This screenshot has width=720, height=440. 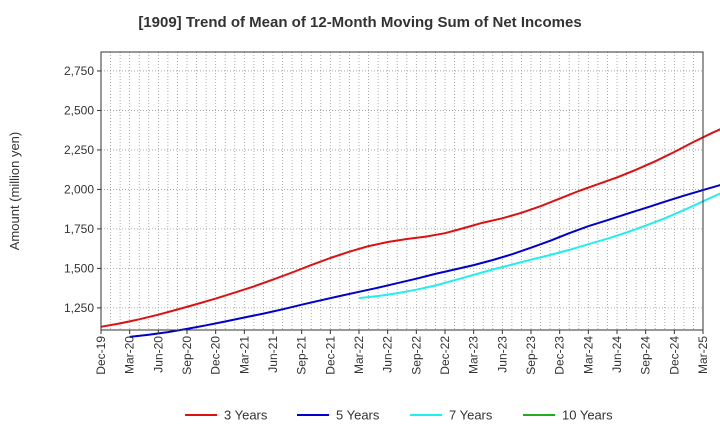 I want to click on legend-label: 5 Years, so click(x=358, y=415).